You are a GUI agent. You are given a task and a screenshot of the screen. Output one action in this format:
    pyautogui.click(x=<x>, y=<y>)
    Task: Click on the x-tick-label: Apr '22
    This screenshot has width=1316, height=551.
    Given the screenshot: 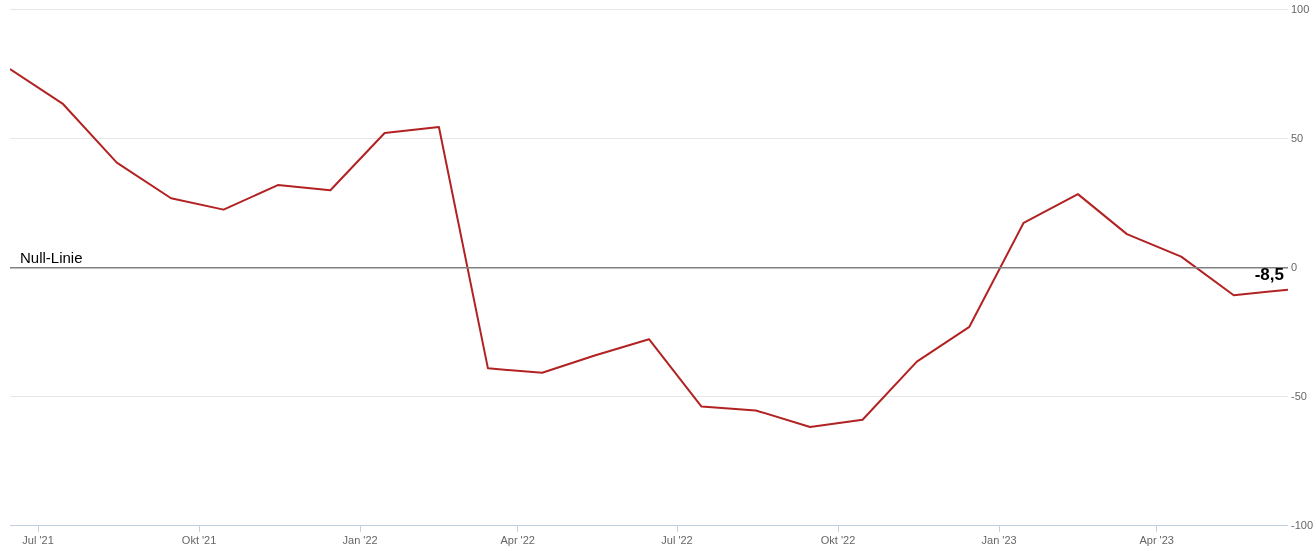 What is the action you would take?
    pyautogui.click(x=517, y=540)
    